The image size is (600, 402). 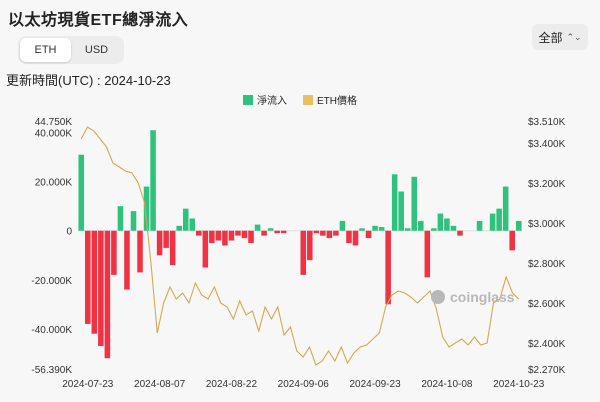 What do you see at coordinates (54, 122) in the screenshot?
I see `y-left-tick-label: 44.750K` at bounding box center [54, 122].